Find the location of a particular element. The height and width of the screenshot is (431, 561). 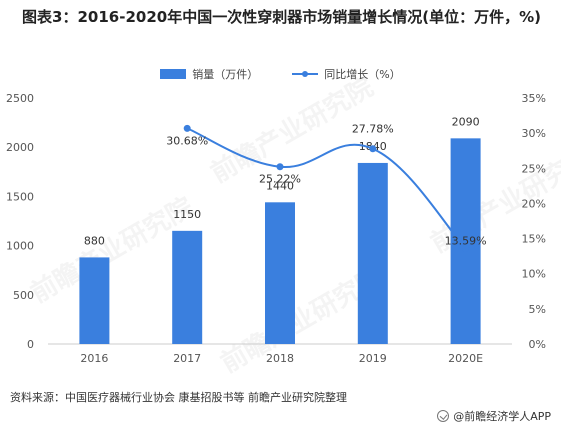

x-tick-label: 2016 is located at coordinates (94, 358).